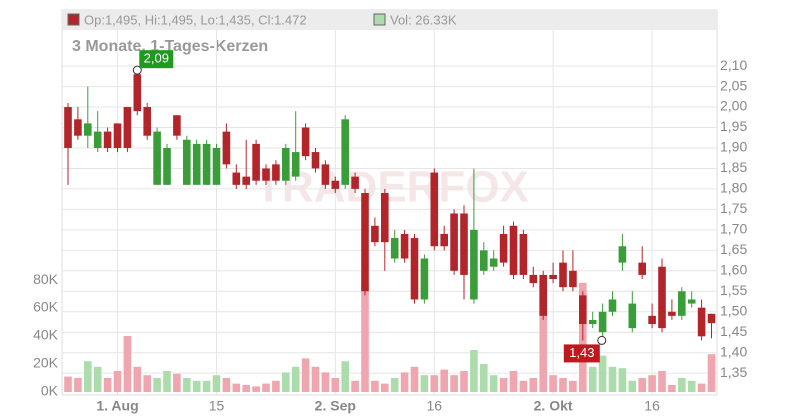  Describe the element at coordinates (733, 270) in the screenshot. I see `y-tick-label: 1,60` at that location.